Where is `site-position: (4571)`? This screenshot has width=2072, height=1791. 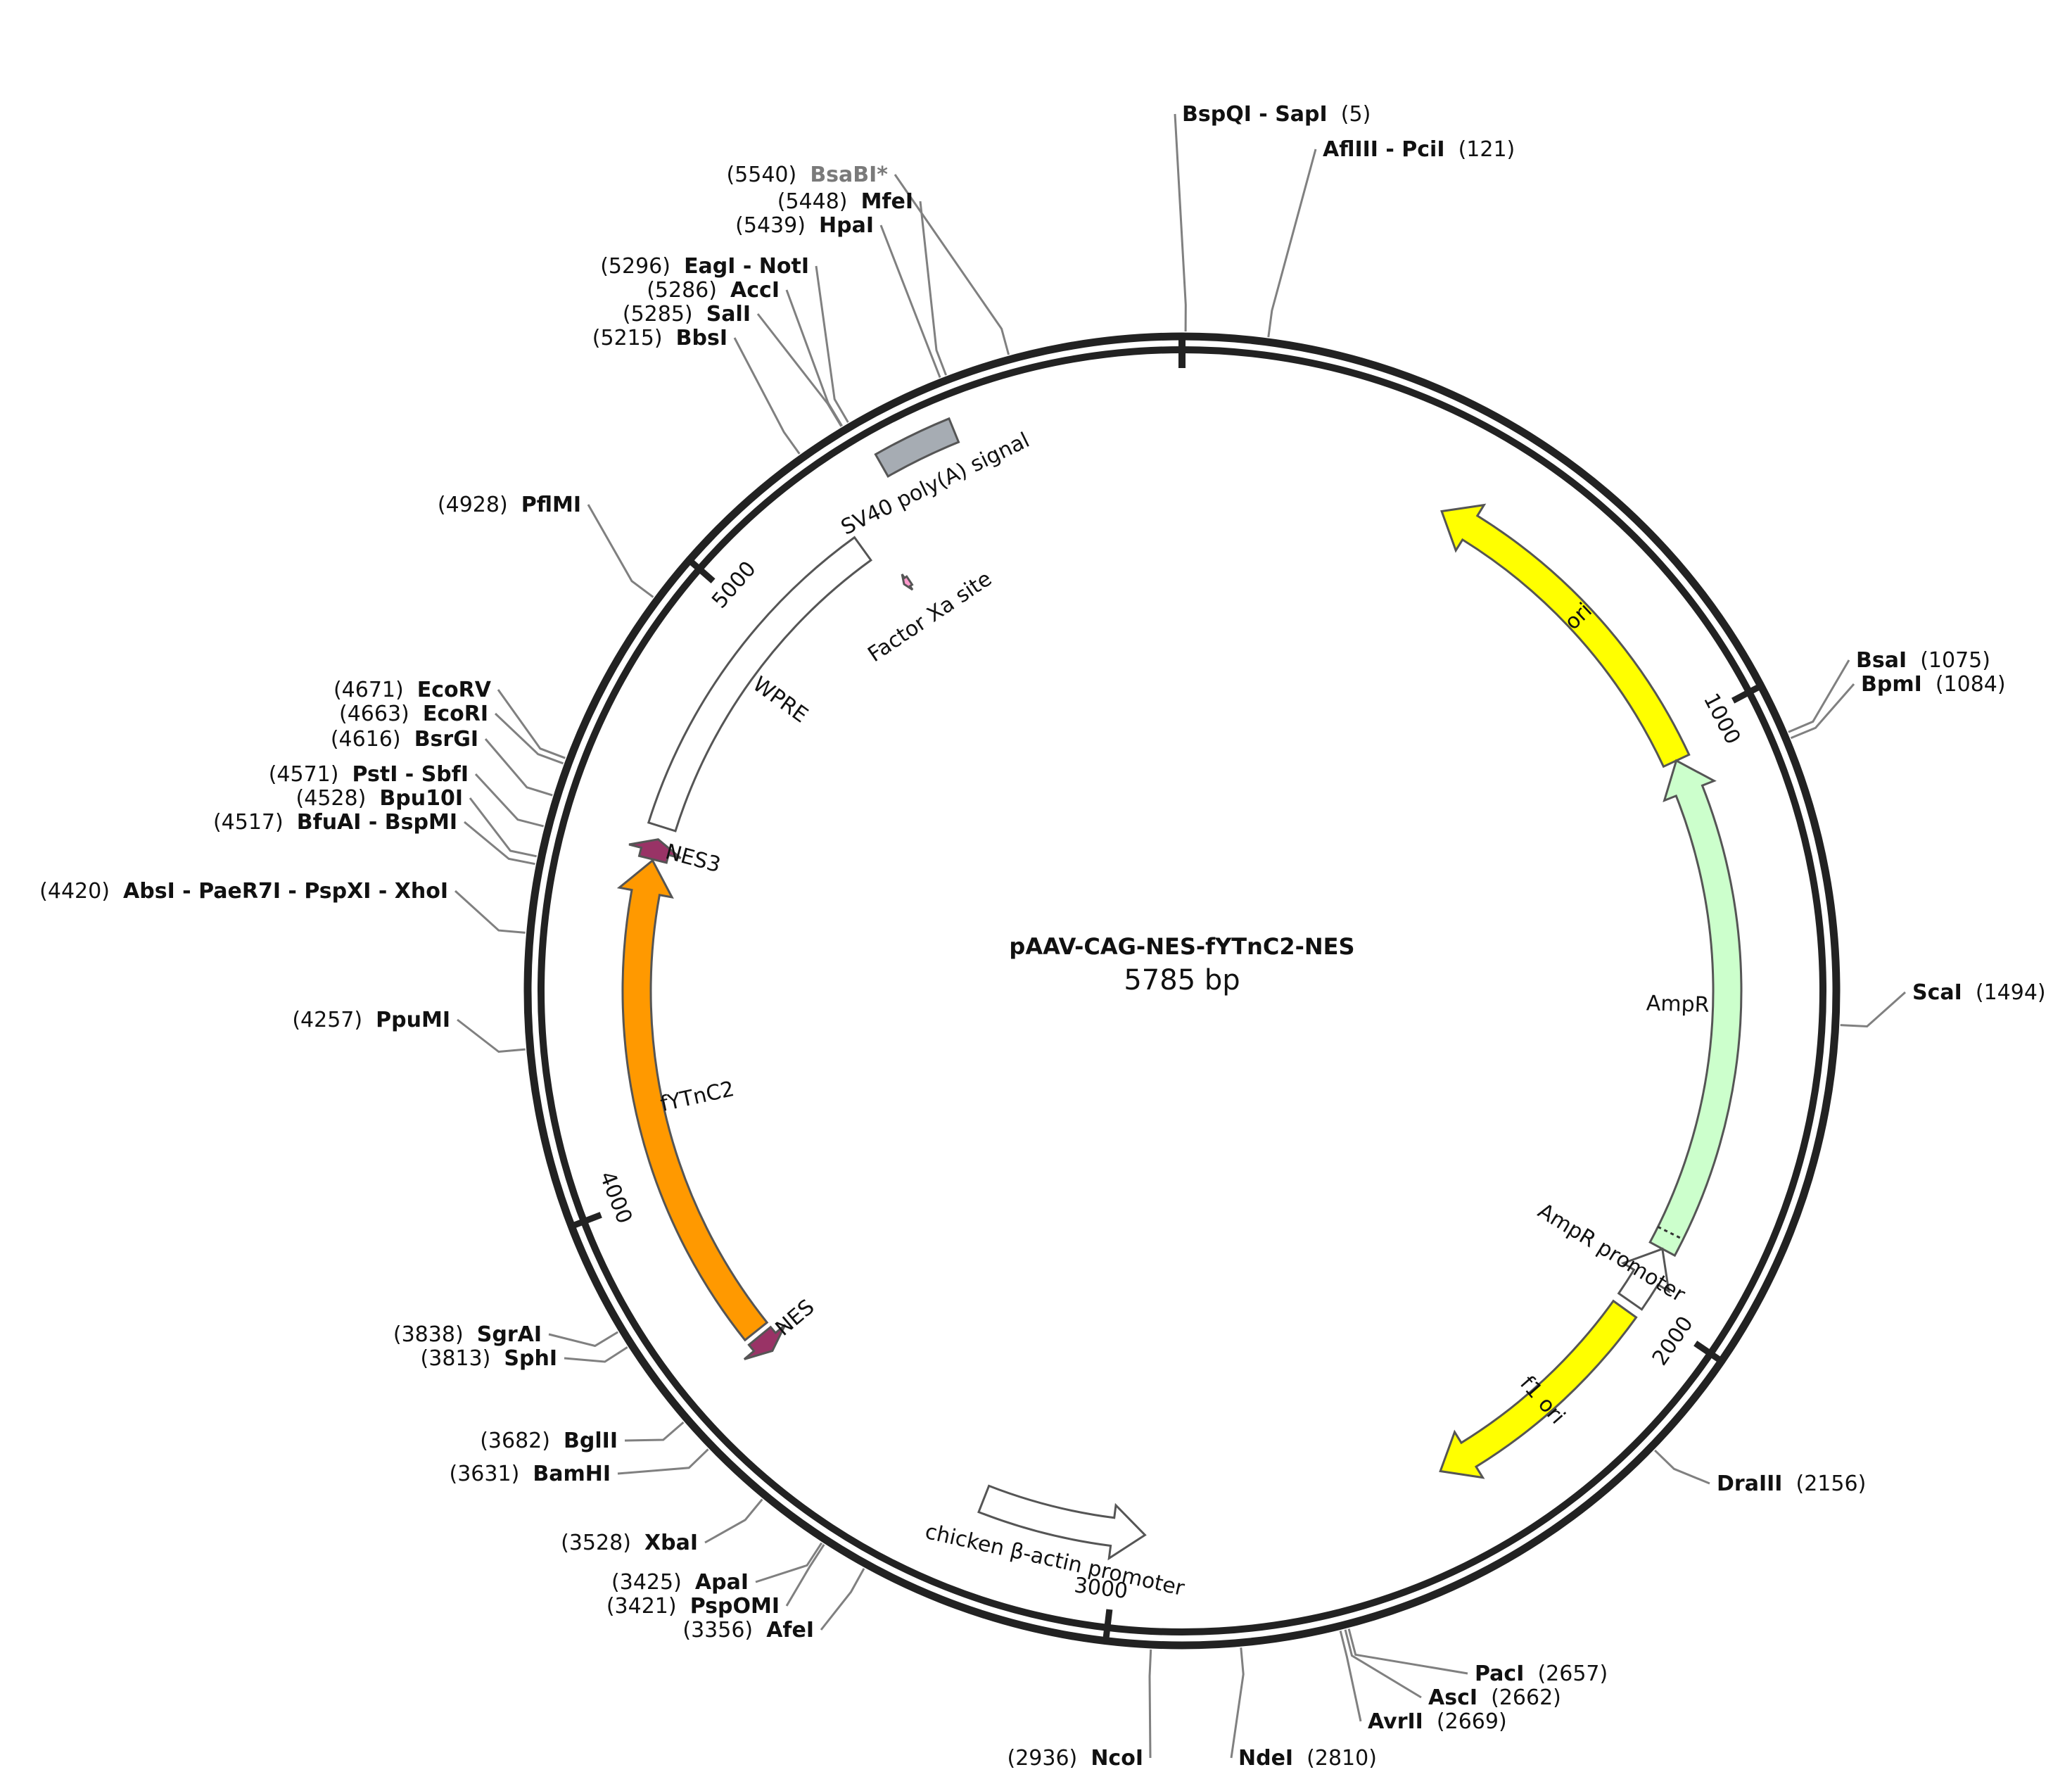
site-position: (4571) is located at coordinates (304, 774).